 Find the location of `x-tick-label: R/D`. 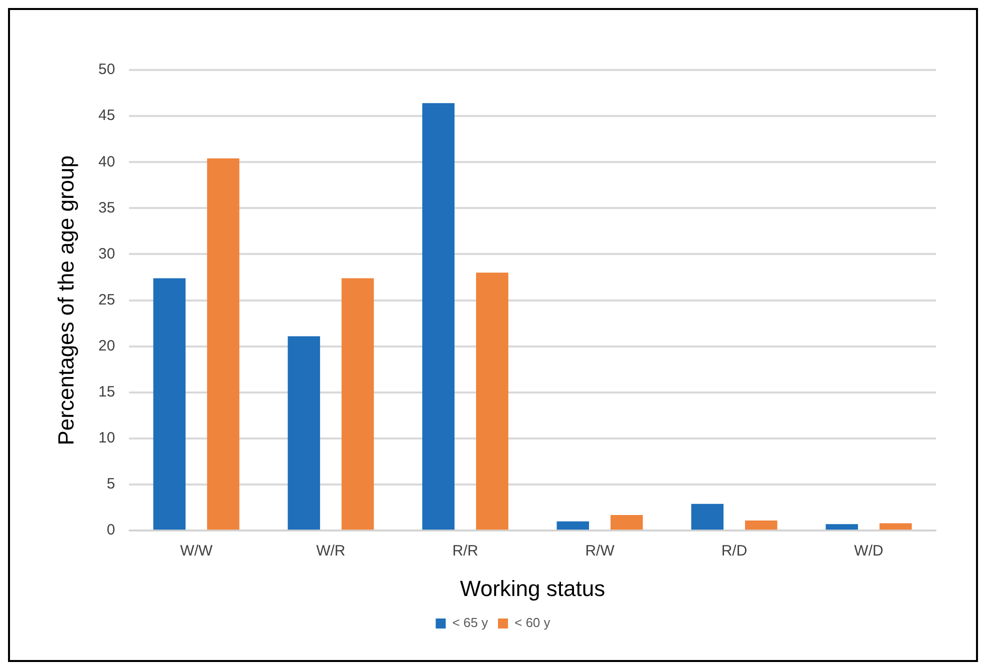

x-tick-label: R/D is located at coordinates (734, 551).